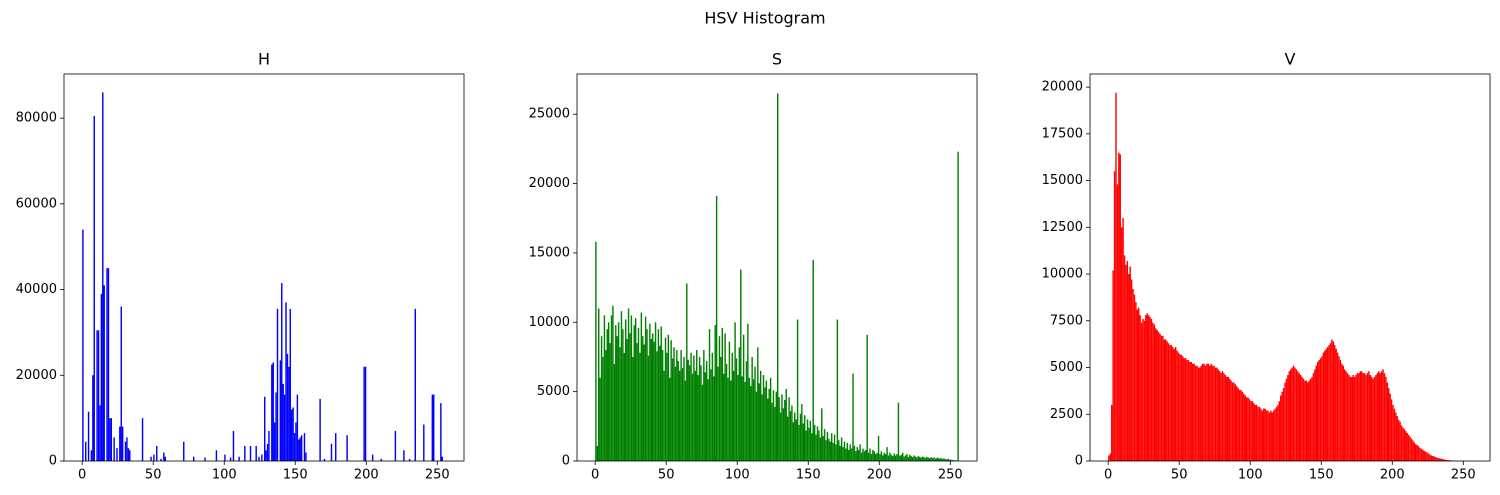  I want to click on x-tick-label: 100, so click(737, 475).